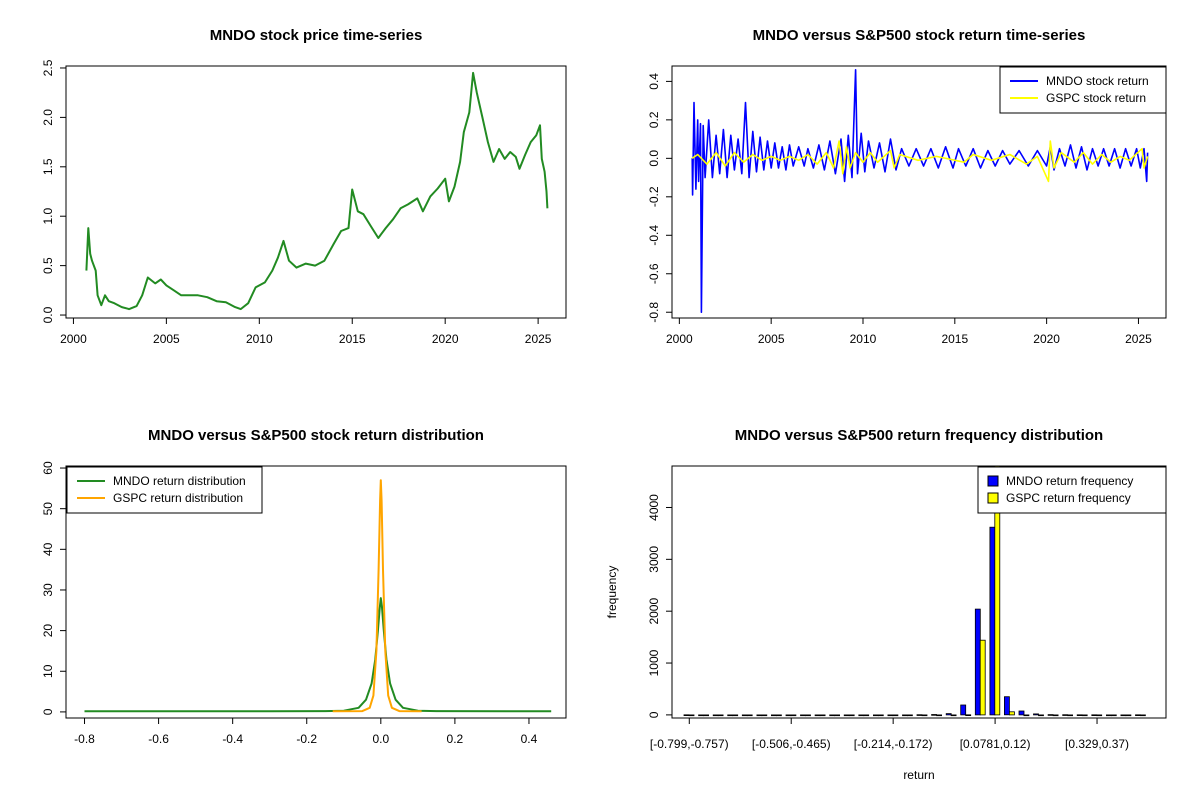 This screenshot has height=800, width=1200. Describe the element at coordinates (48, 631) in the screenshot. I see `y-tick-label: 20` at that location.